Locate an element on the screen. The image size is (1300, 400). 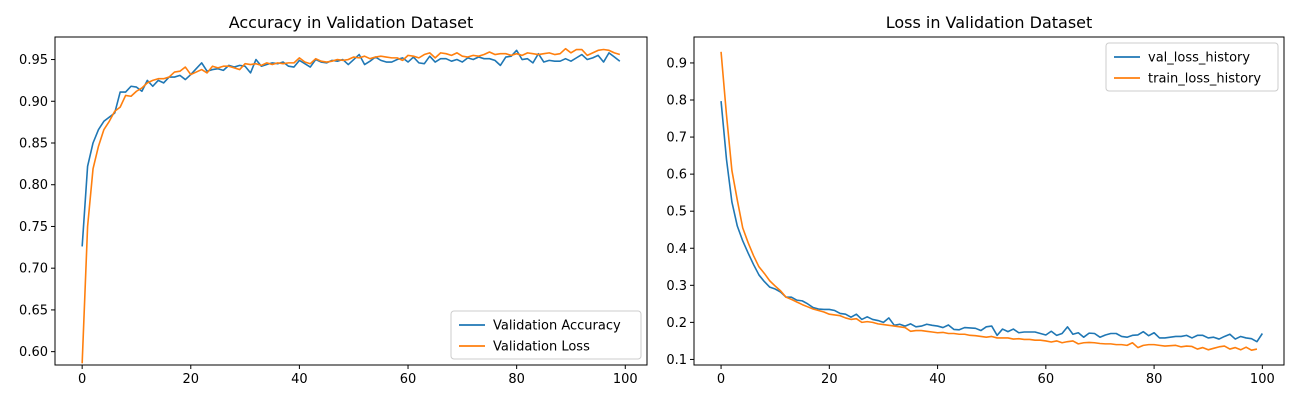
y-tick-label: 0.6 is located at coordinates (676, 175).